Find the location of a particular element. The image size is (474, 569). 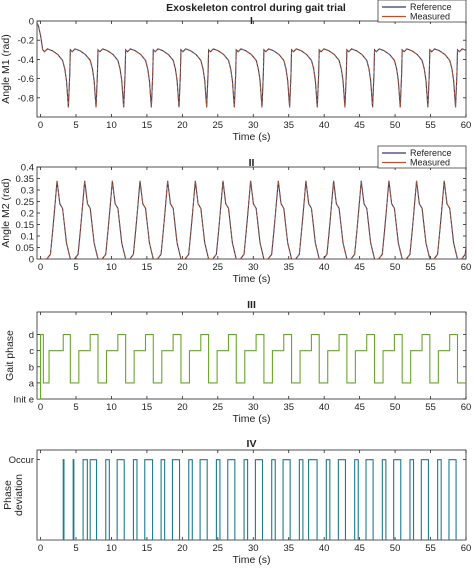

y-axis-label: Phasedeviation is located at coordinates (13, 495).